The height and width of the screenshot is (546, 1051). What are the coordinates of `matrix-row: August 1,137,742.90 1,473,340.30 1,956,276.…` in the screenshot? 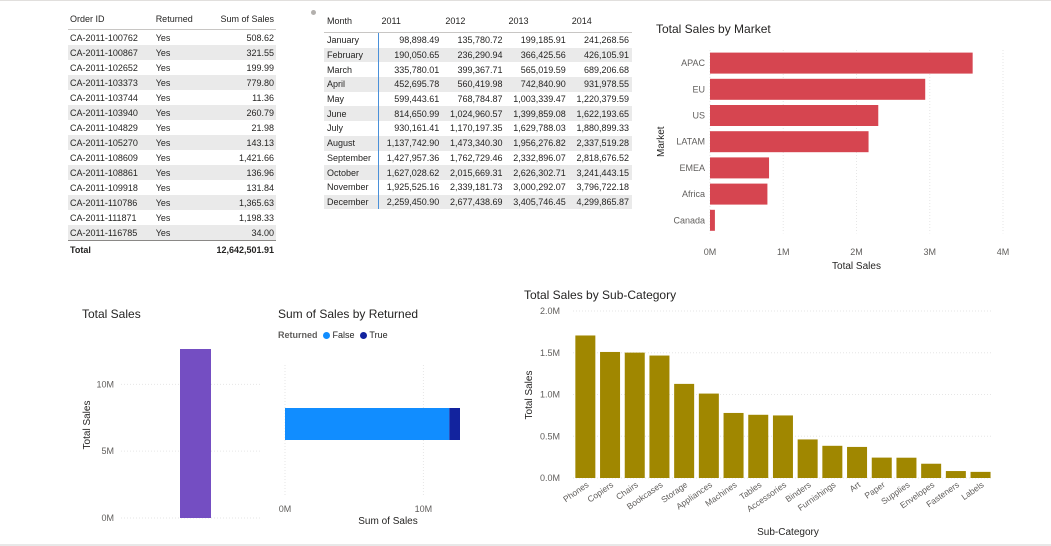 It's located at (478, 143).